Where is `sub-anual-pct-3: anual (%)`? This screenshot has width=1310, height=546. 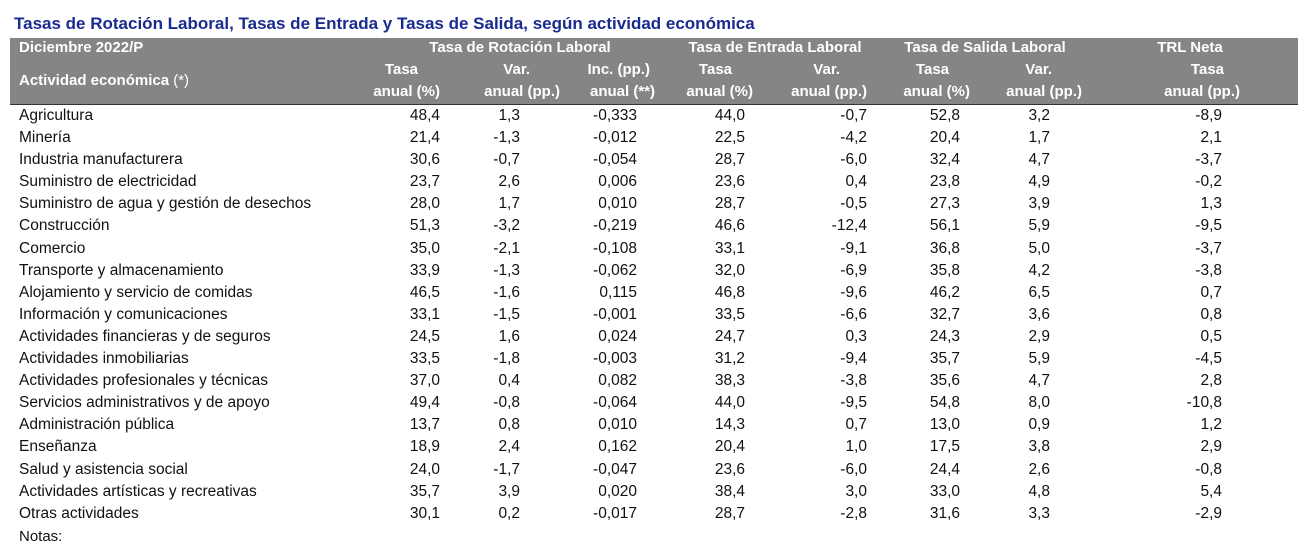
sub-anual-pct-3: anual (%) is located at coordinates (936, 91).